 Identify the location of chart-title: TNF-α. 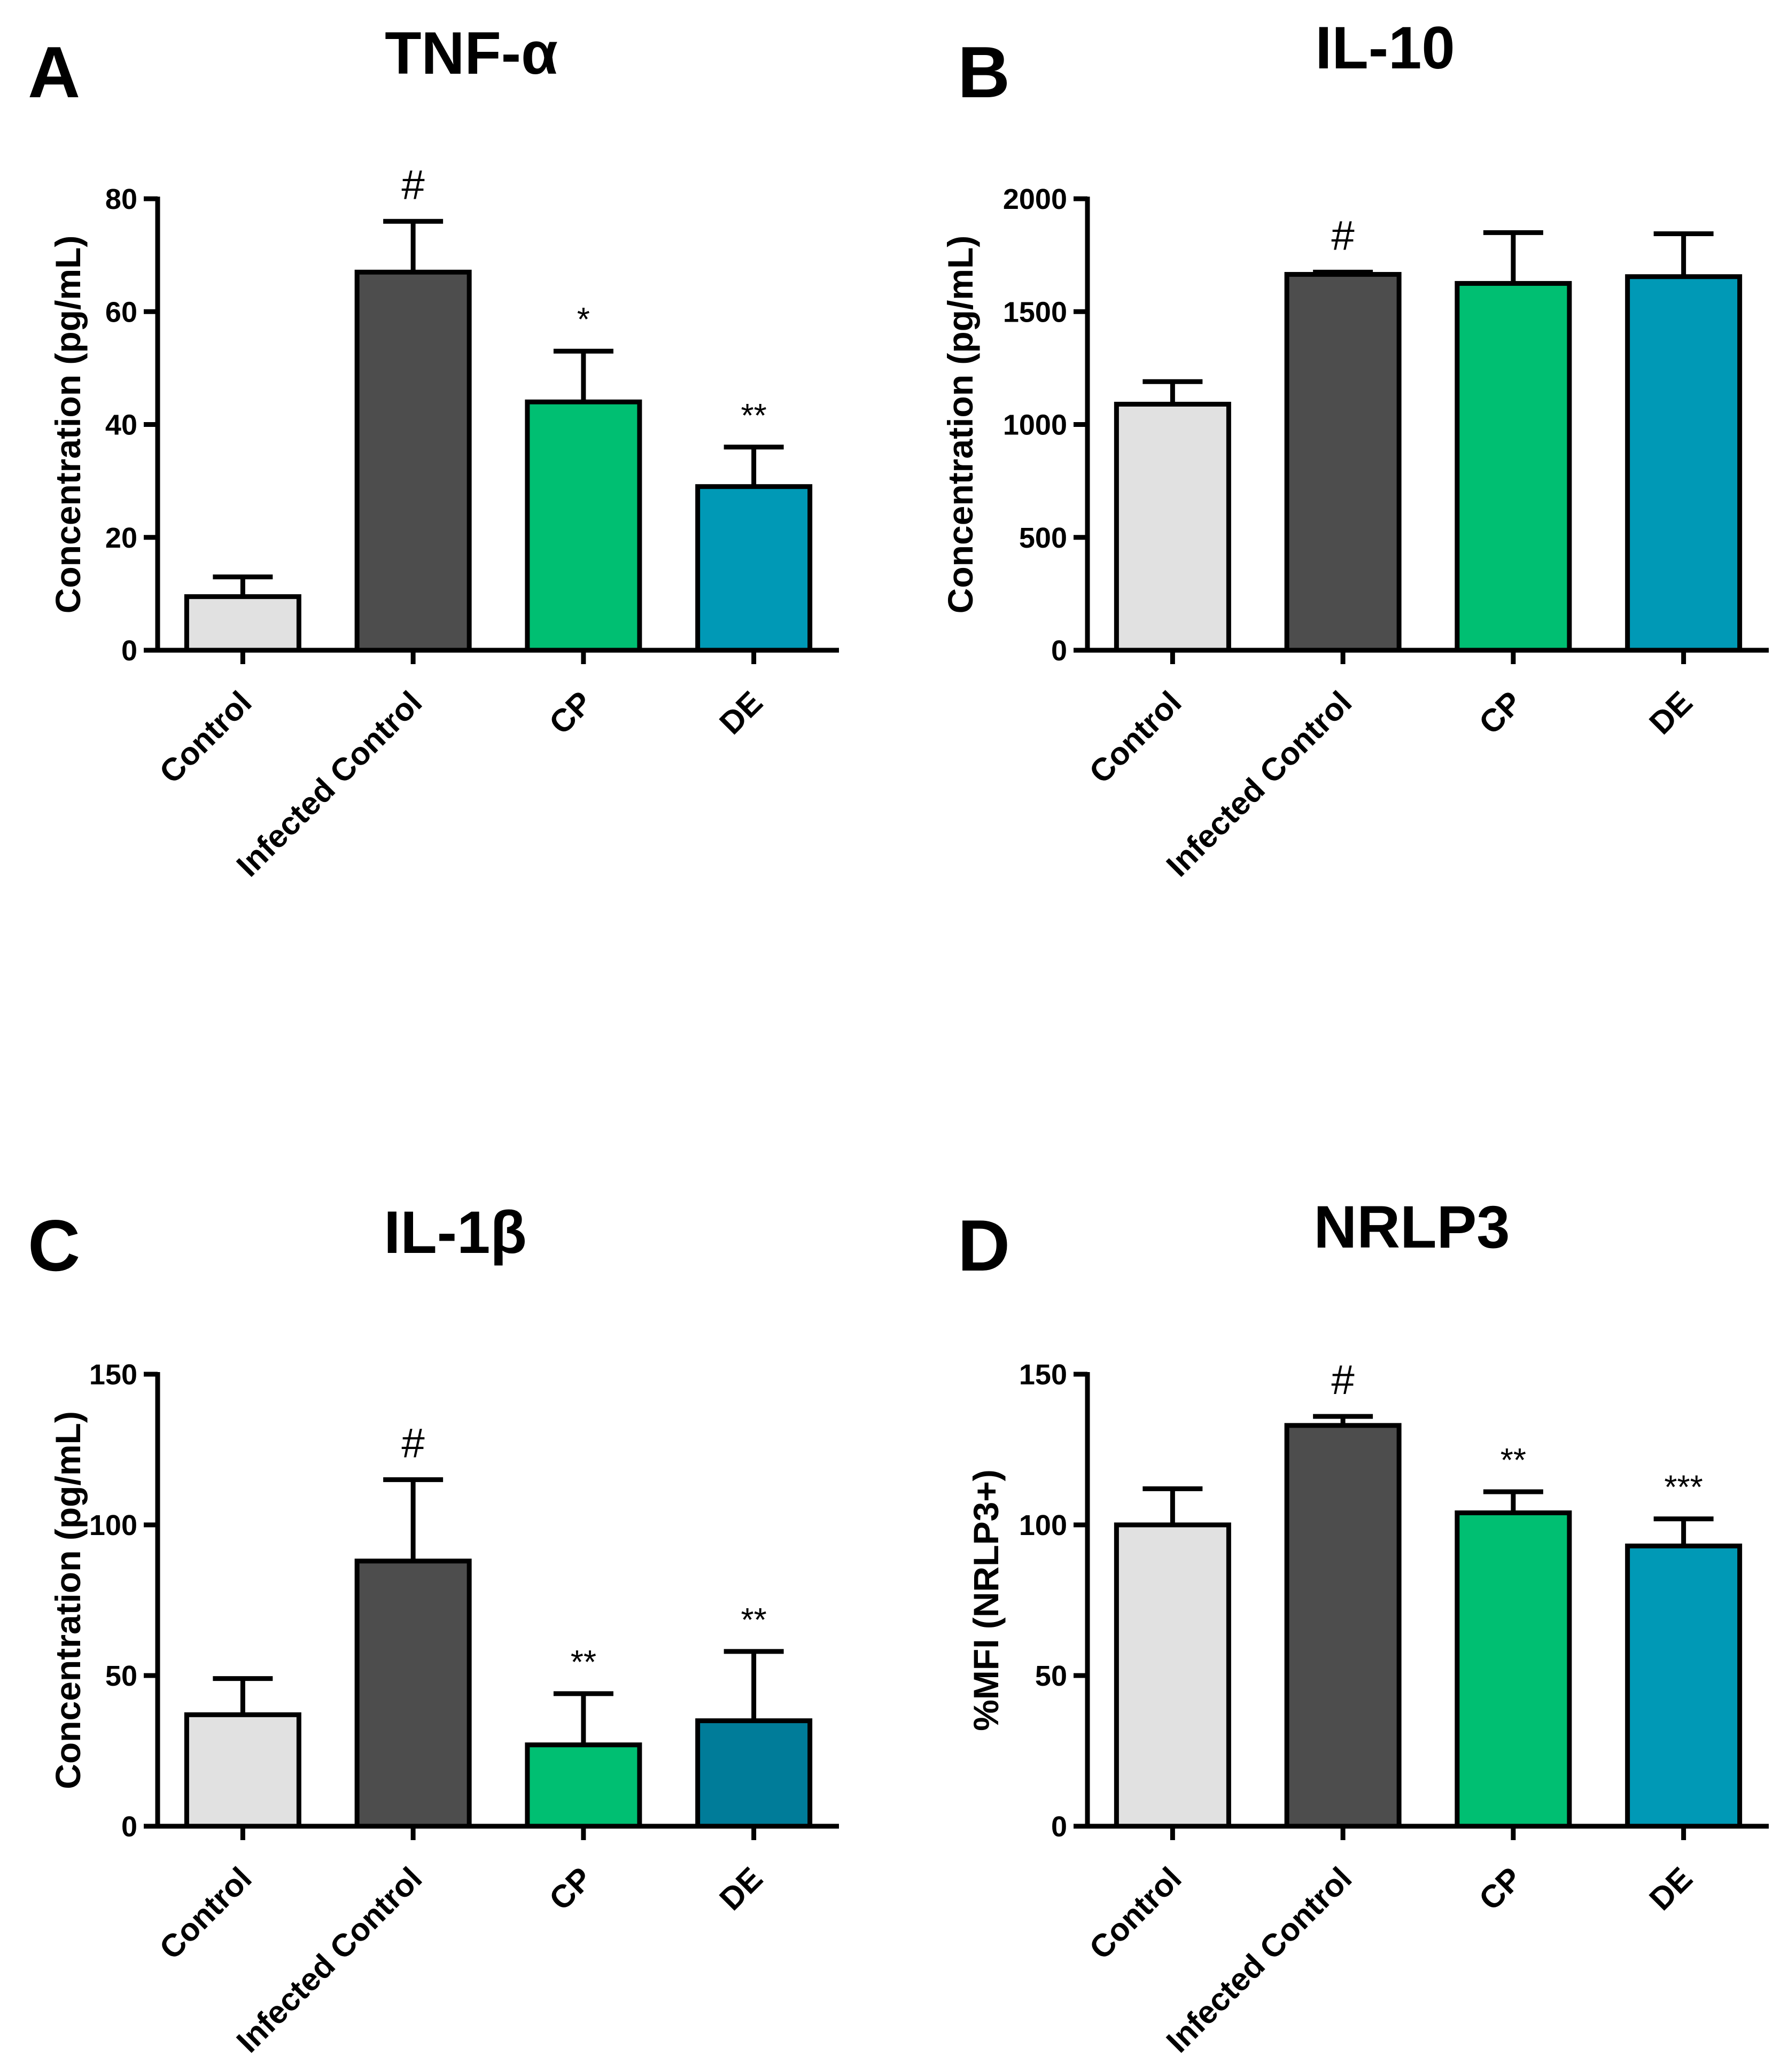
(472, 54).